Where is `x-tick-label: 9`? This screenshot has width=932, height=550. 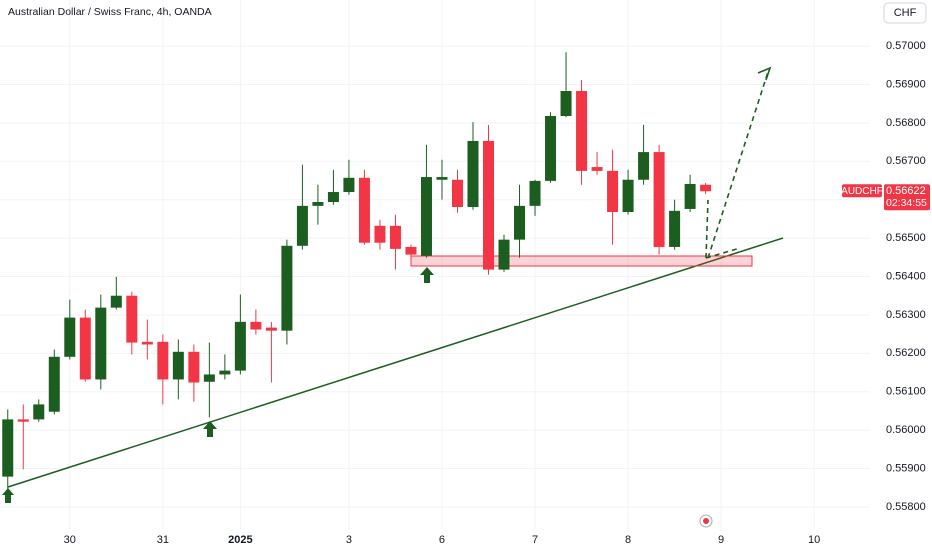 x-tick-label: 9 is located at coordinates (721, 540).